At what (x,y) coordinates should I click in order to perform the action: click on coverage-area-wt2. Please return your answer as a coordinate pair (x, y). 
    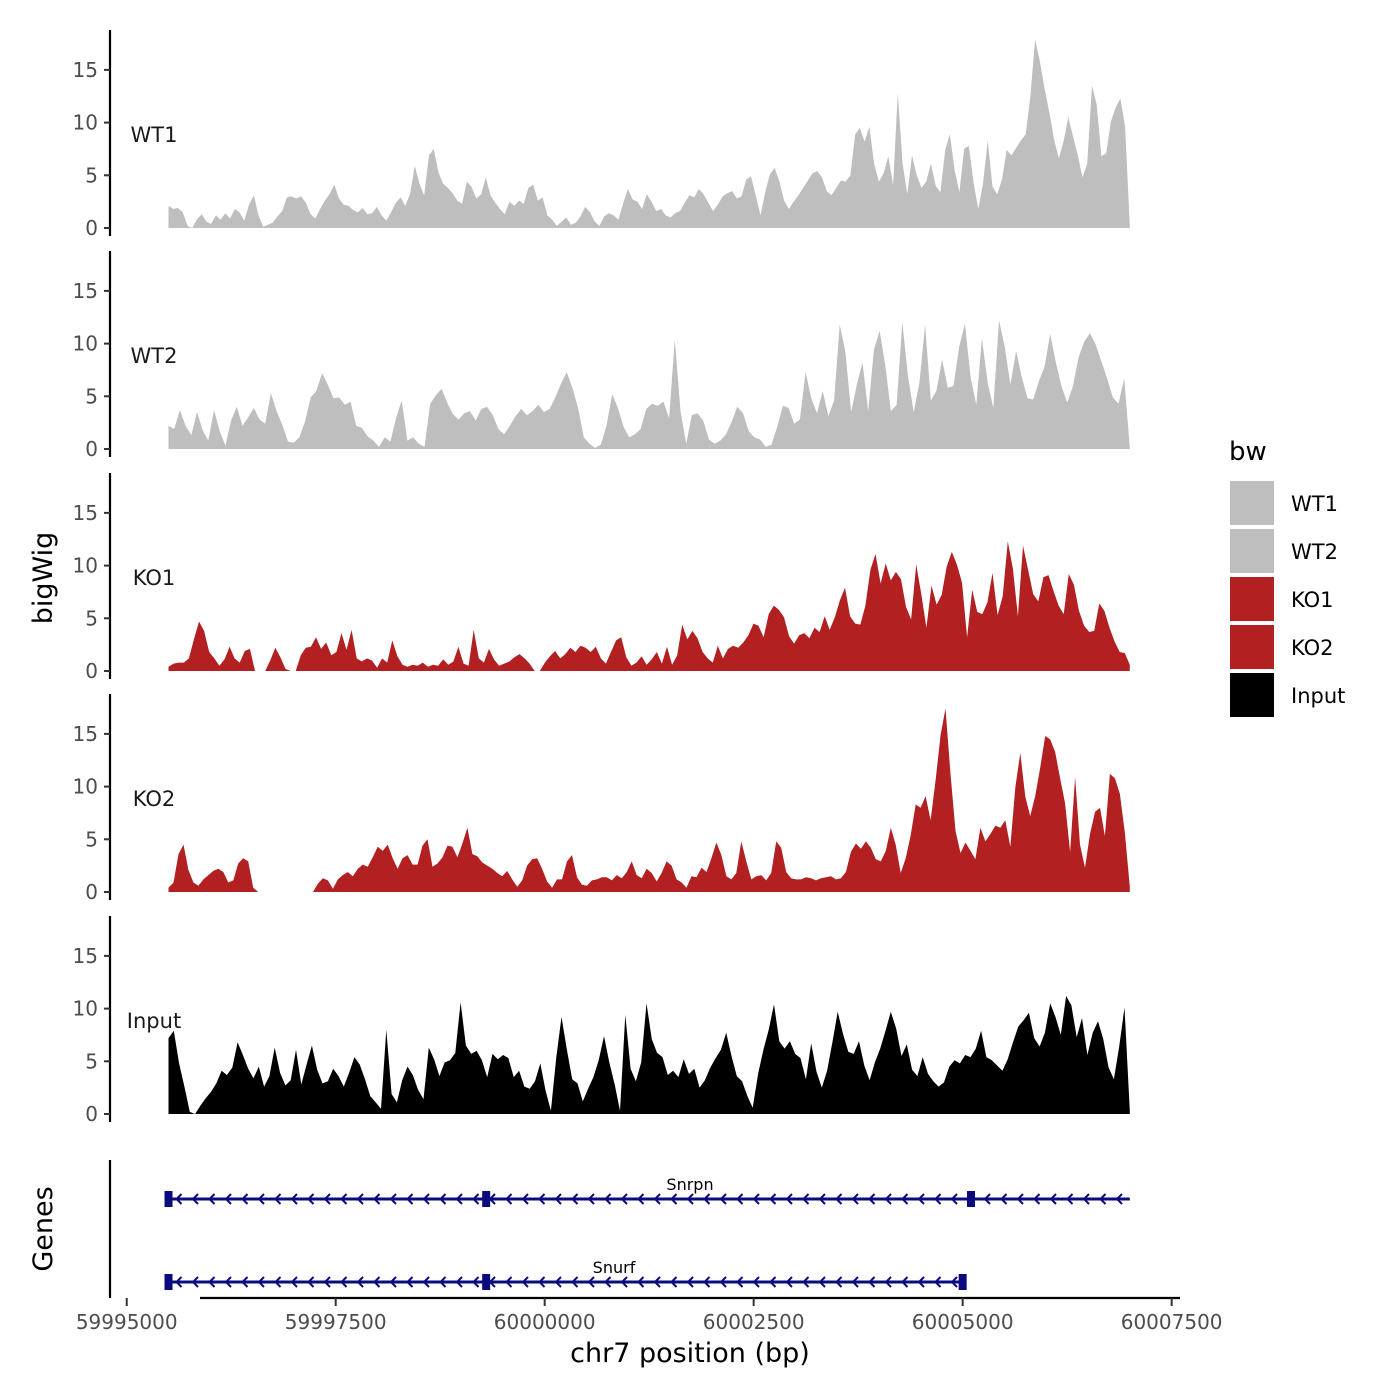
    Looking at the image, I should click on (649, 384).